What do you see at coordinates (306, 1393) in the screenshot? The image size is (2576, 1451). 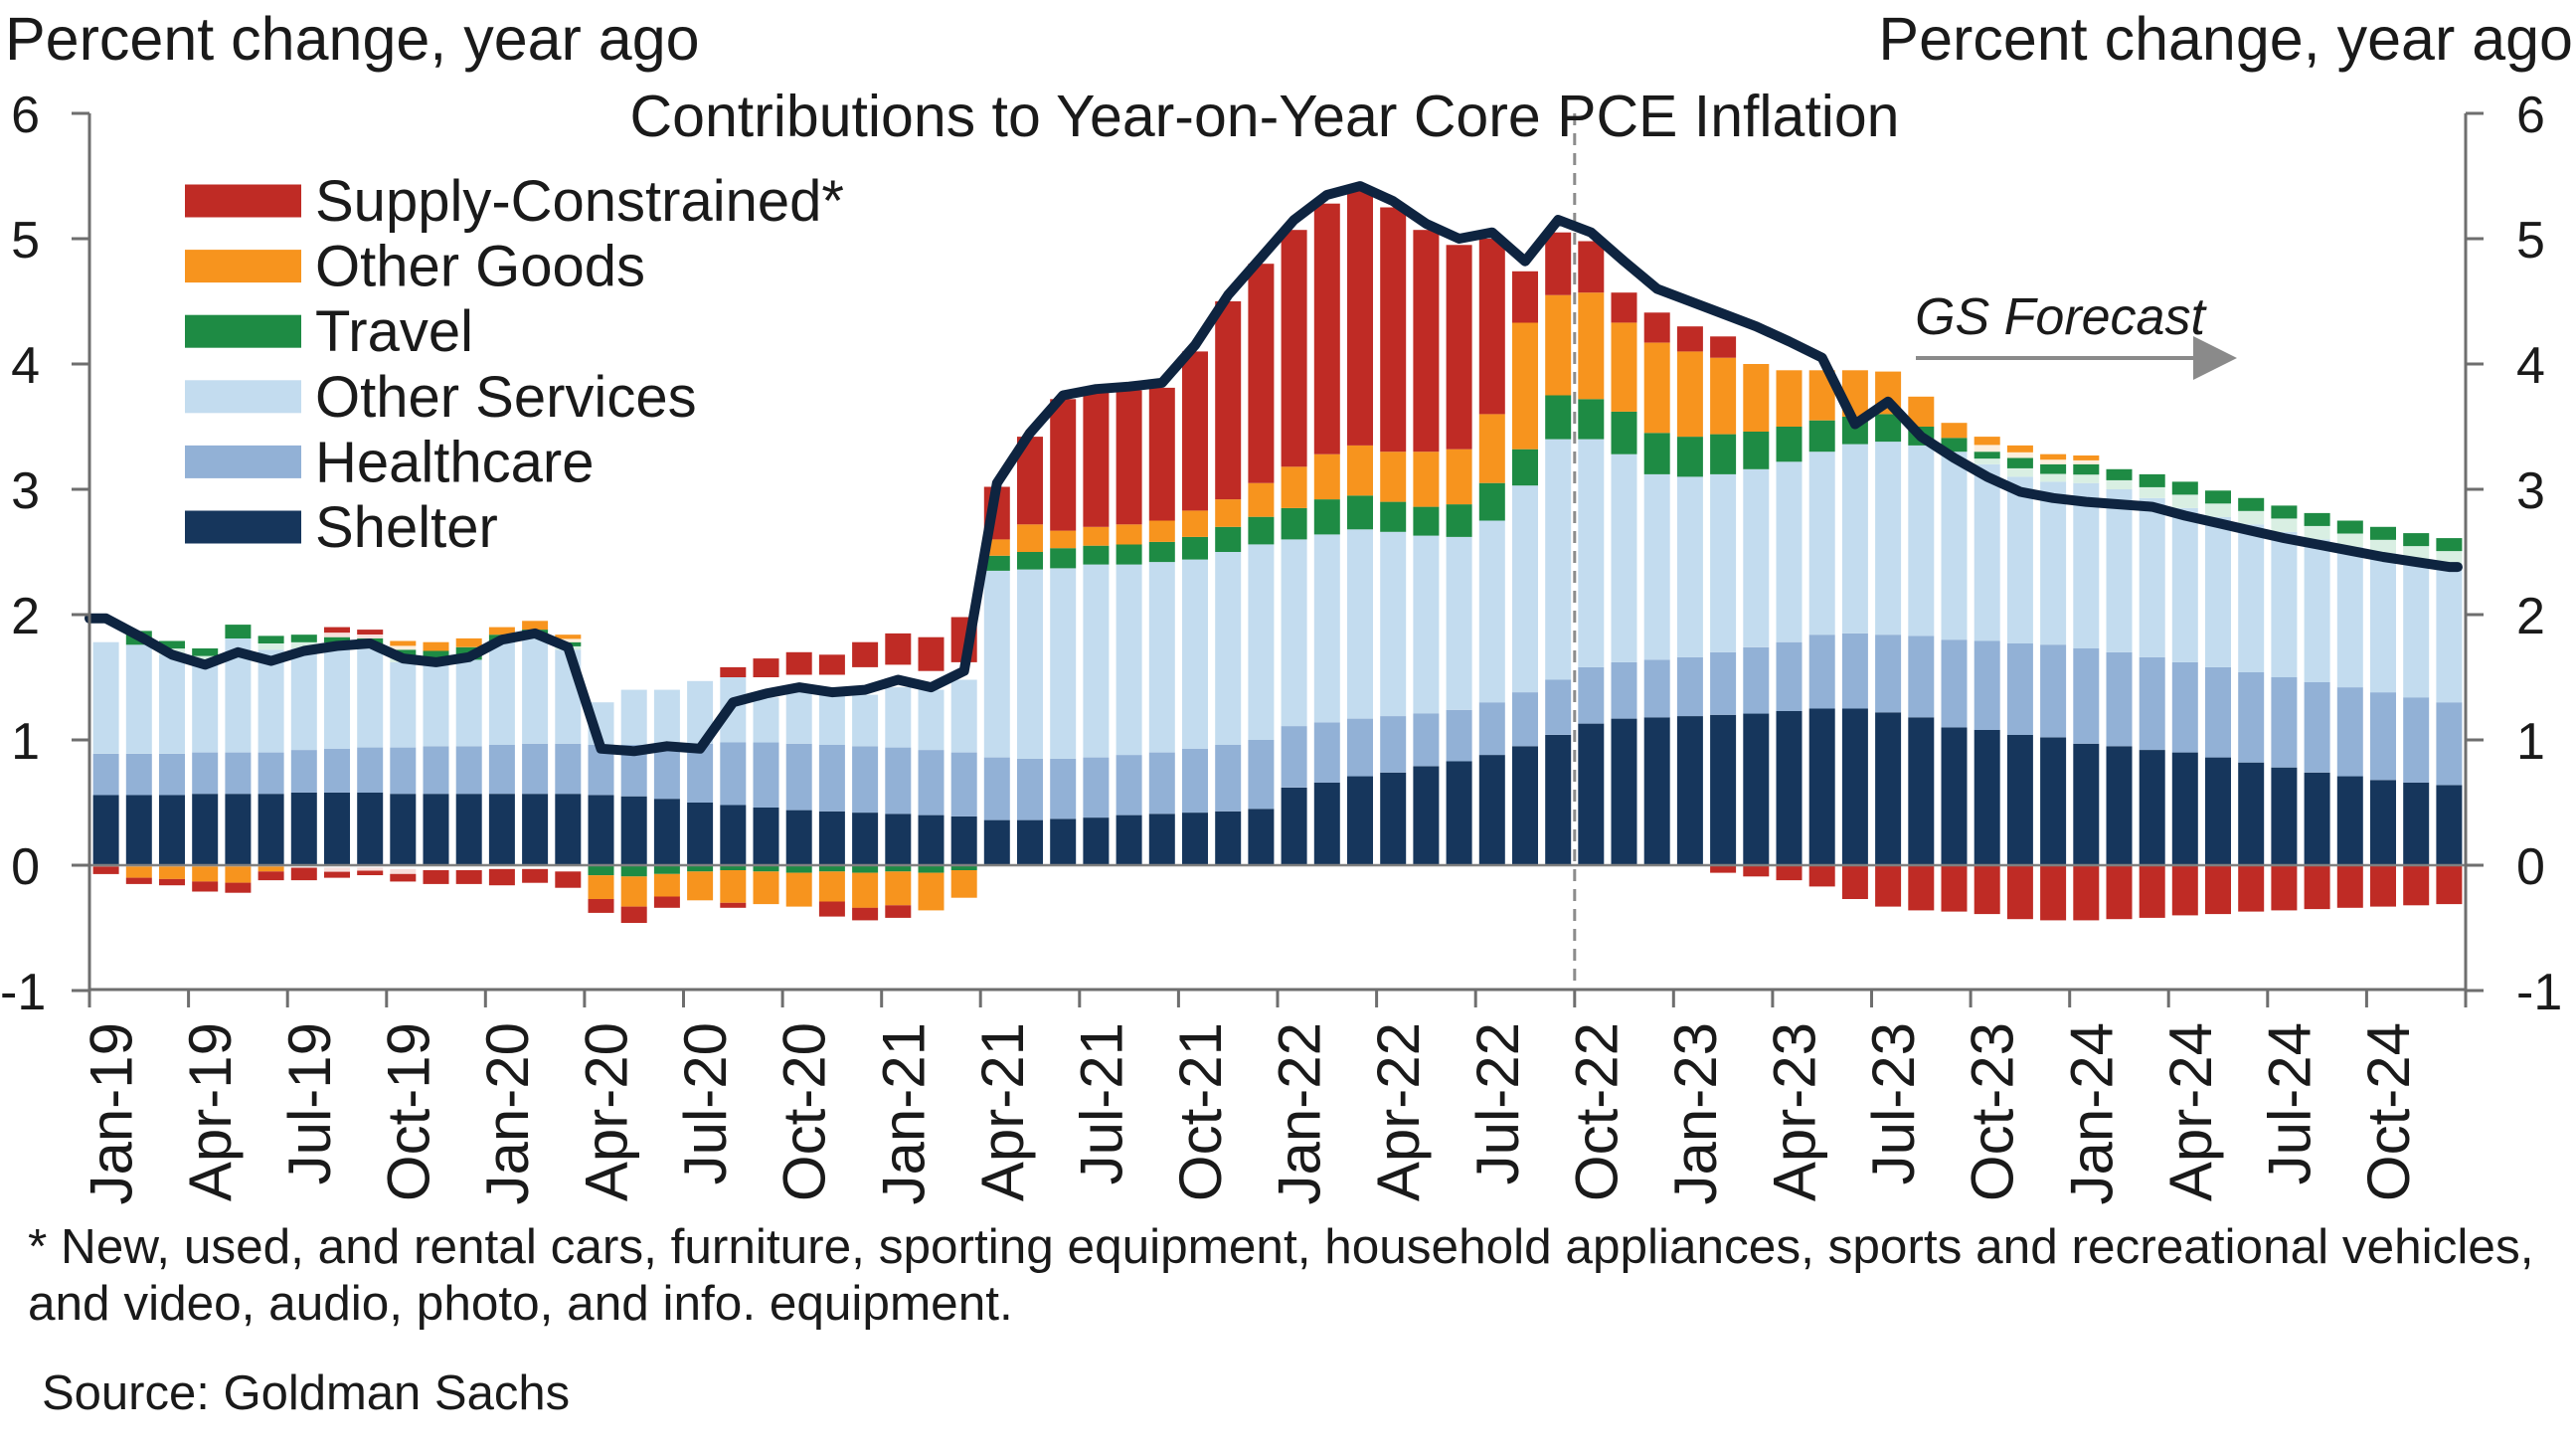 I see `svg-text: Source: Goldman Sachs` at bounding box center [306, 1393].